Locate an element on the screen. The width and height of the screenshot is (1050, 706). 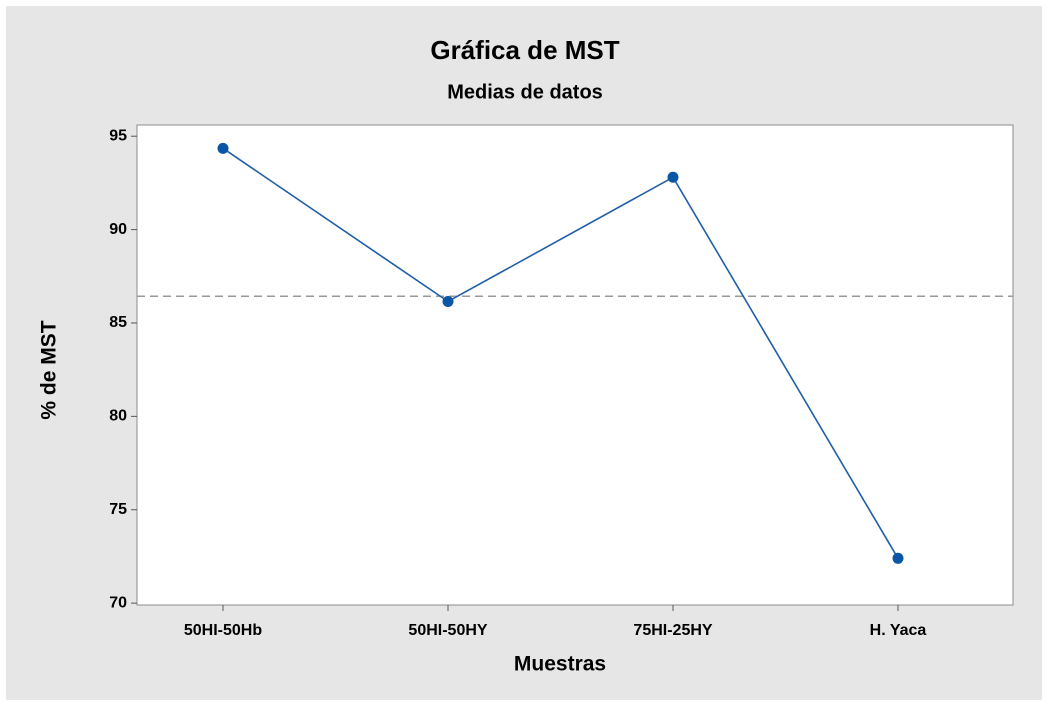
y-tick-label: 95 is located at coordinates (118, 135).